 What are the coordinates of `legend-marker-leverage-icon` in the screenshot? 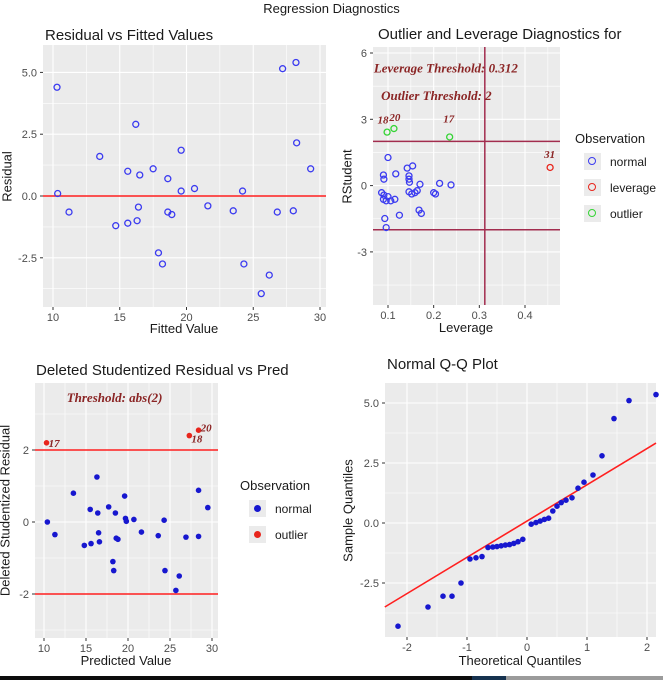 It's located at (592, 187).